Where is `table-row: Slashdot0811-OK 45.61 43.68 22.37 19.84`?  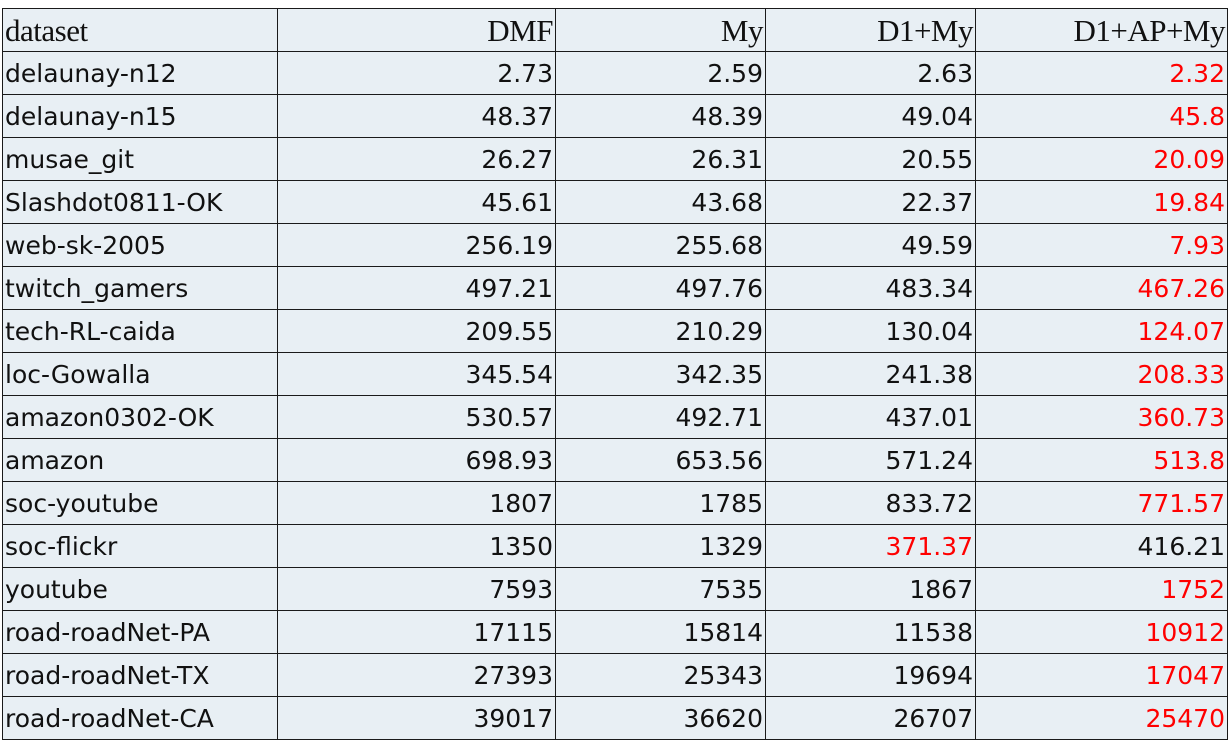
table-row: Slashdot0811-OK 45.61 43.68 22.37 19.84 is located at coordinates (615, 202).